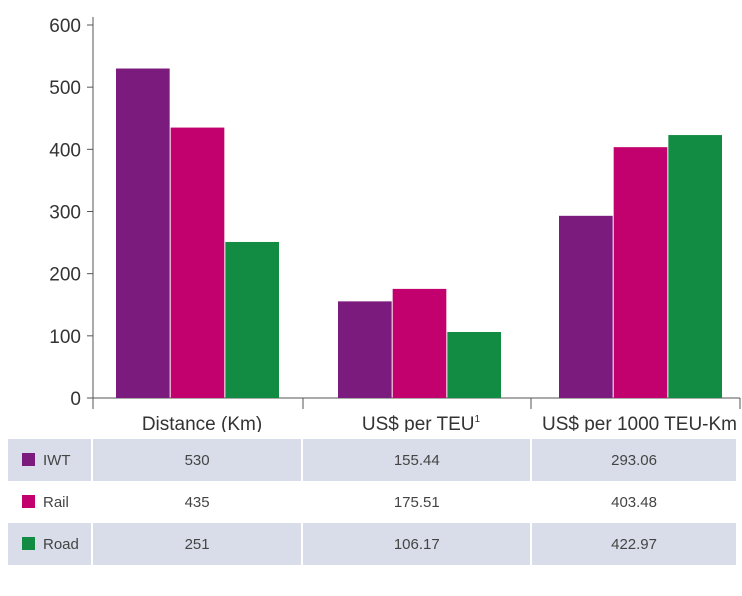  Describe the element at coordinates (634, 502) in the screenshot. I see `cell-rail-per-1000-teu-km: 403.48` at that location.